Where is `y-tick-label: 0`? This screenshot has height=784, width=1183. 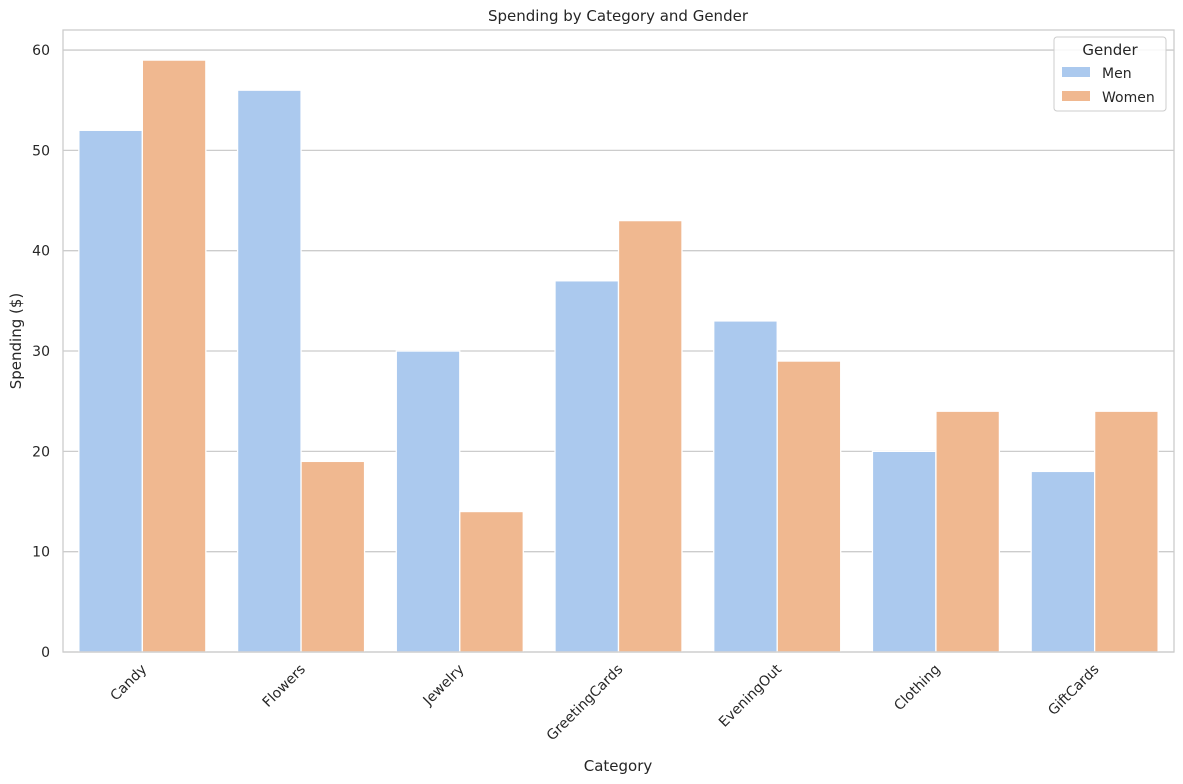
y-tick-label: 0 is located at coordinates (45, 653).